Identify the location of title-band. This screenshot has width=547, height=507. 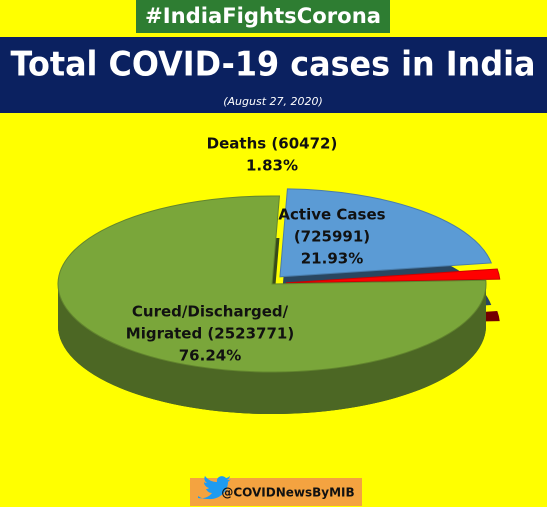
(273, 75).